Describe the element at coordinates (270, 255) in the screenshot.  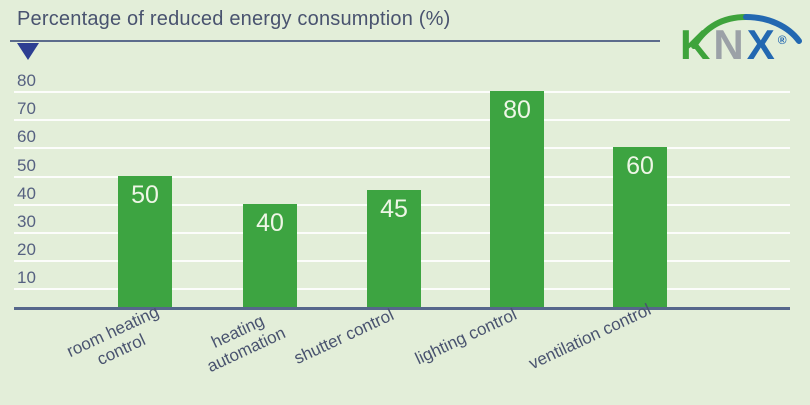
I see `bar-heating-automation: 40` at that location.